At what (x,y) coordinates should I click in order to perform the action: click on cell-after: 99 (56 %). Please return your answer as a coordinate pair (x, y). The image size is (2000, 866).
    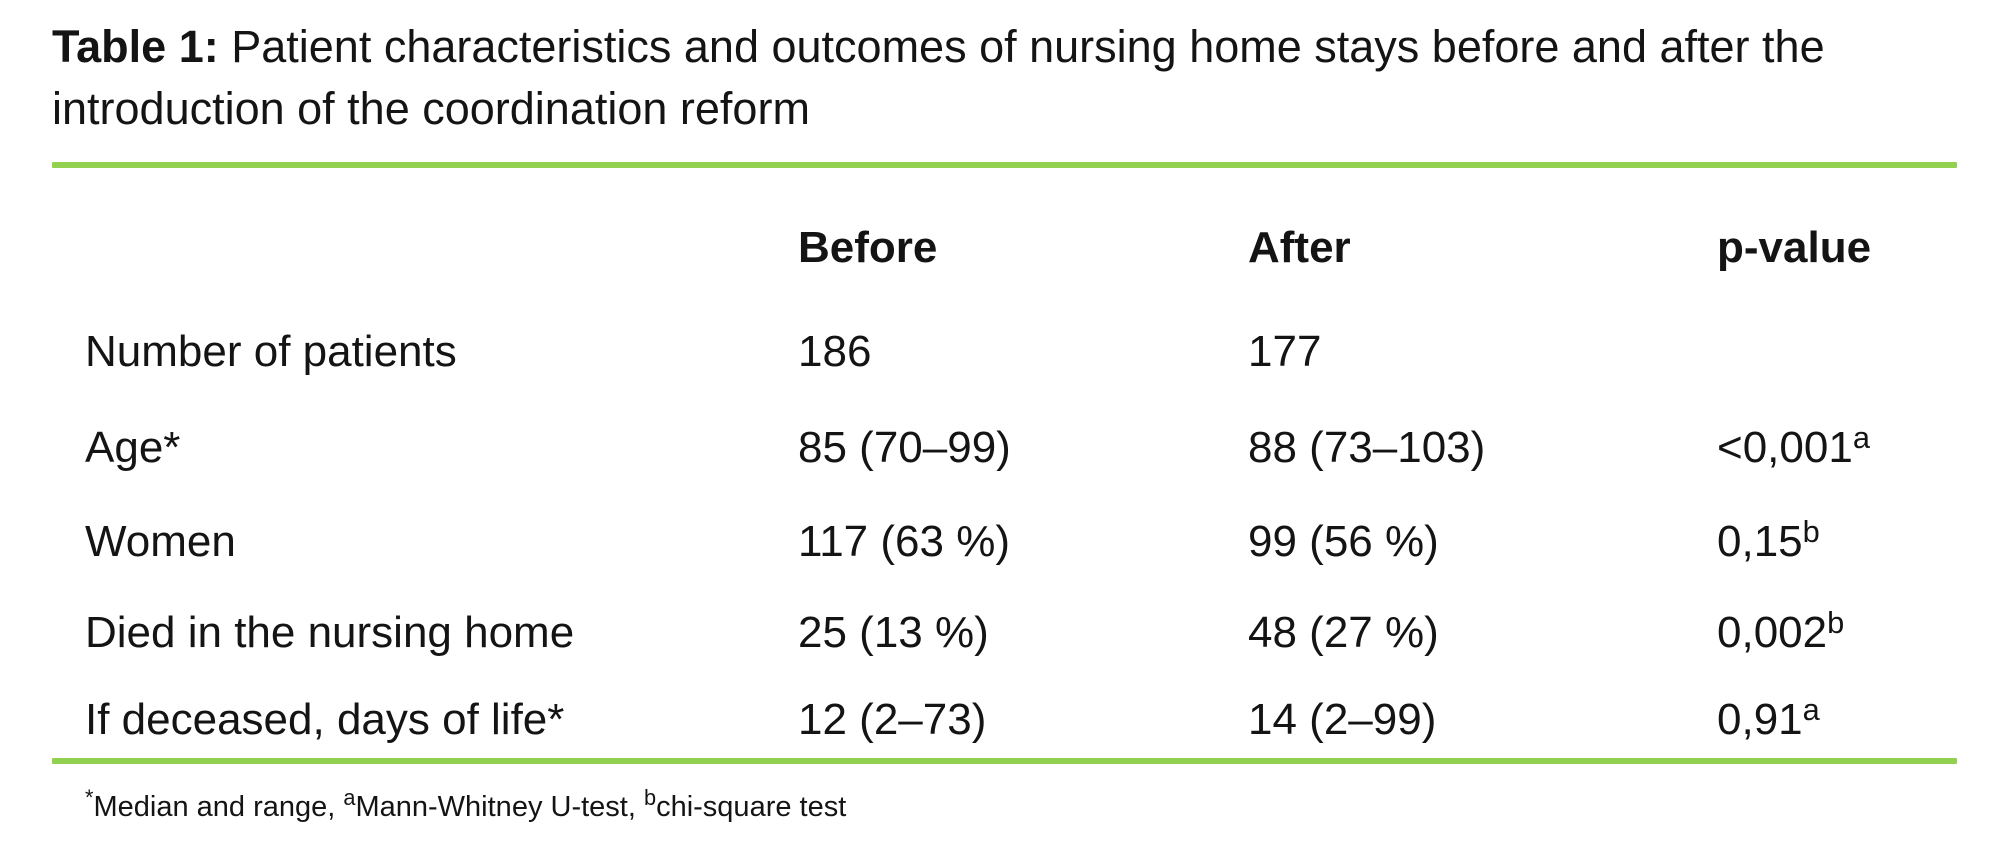
    Looking at the image, I should click on (1343, 541).